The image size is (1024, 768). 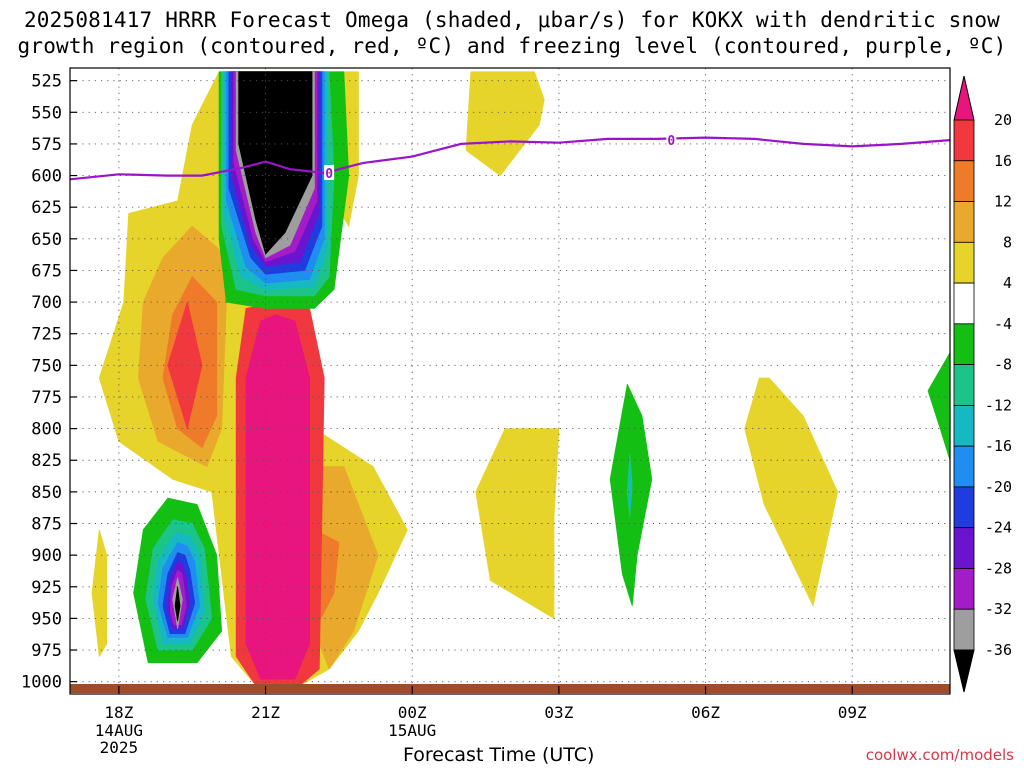 What do you see at coordinates (46, 588) in the screenshot?
I see `y-tick-label: 925` at bounding box center [46, 588].